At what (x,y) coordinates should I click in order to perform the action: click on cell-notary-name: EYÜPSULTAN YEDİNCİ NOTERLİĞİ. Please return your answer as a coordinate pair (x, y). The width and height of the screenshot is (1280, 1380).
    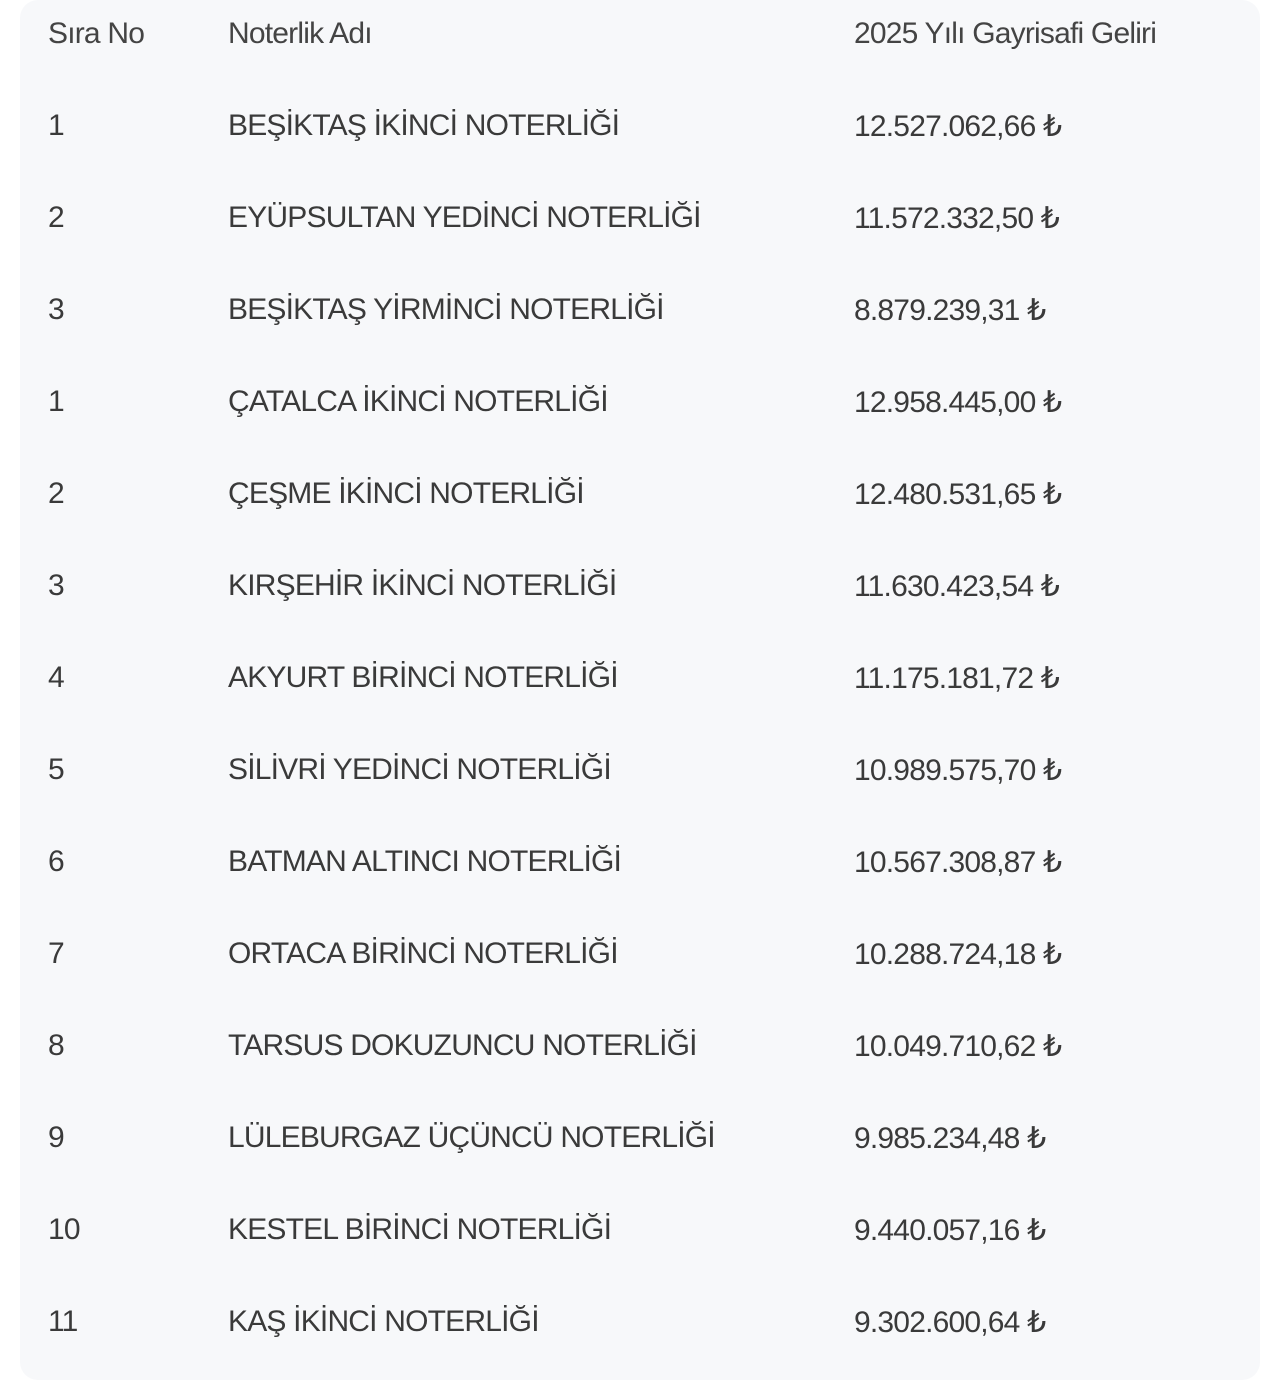
    Looking at the image, I should click on (465, 217).